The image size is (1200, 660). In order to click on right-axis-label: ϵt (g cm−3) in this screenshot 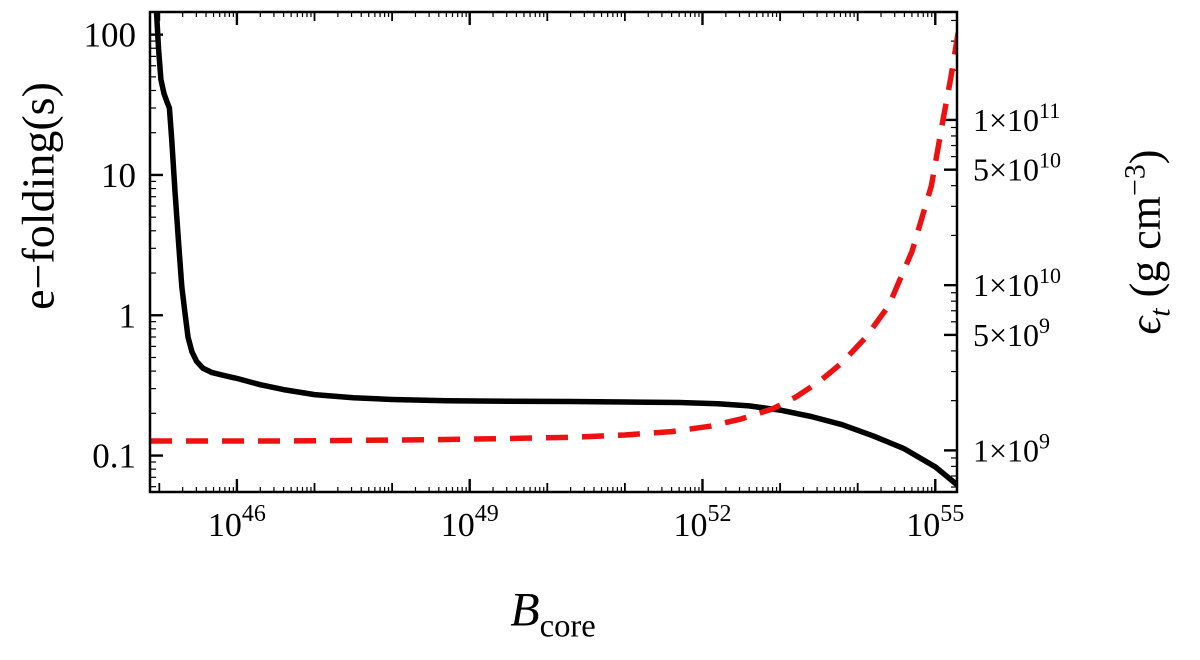, I will do `click(1147, 242)`.